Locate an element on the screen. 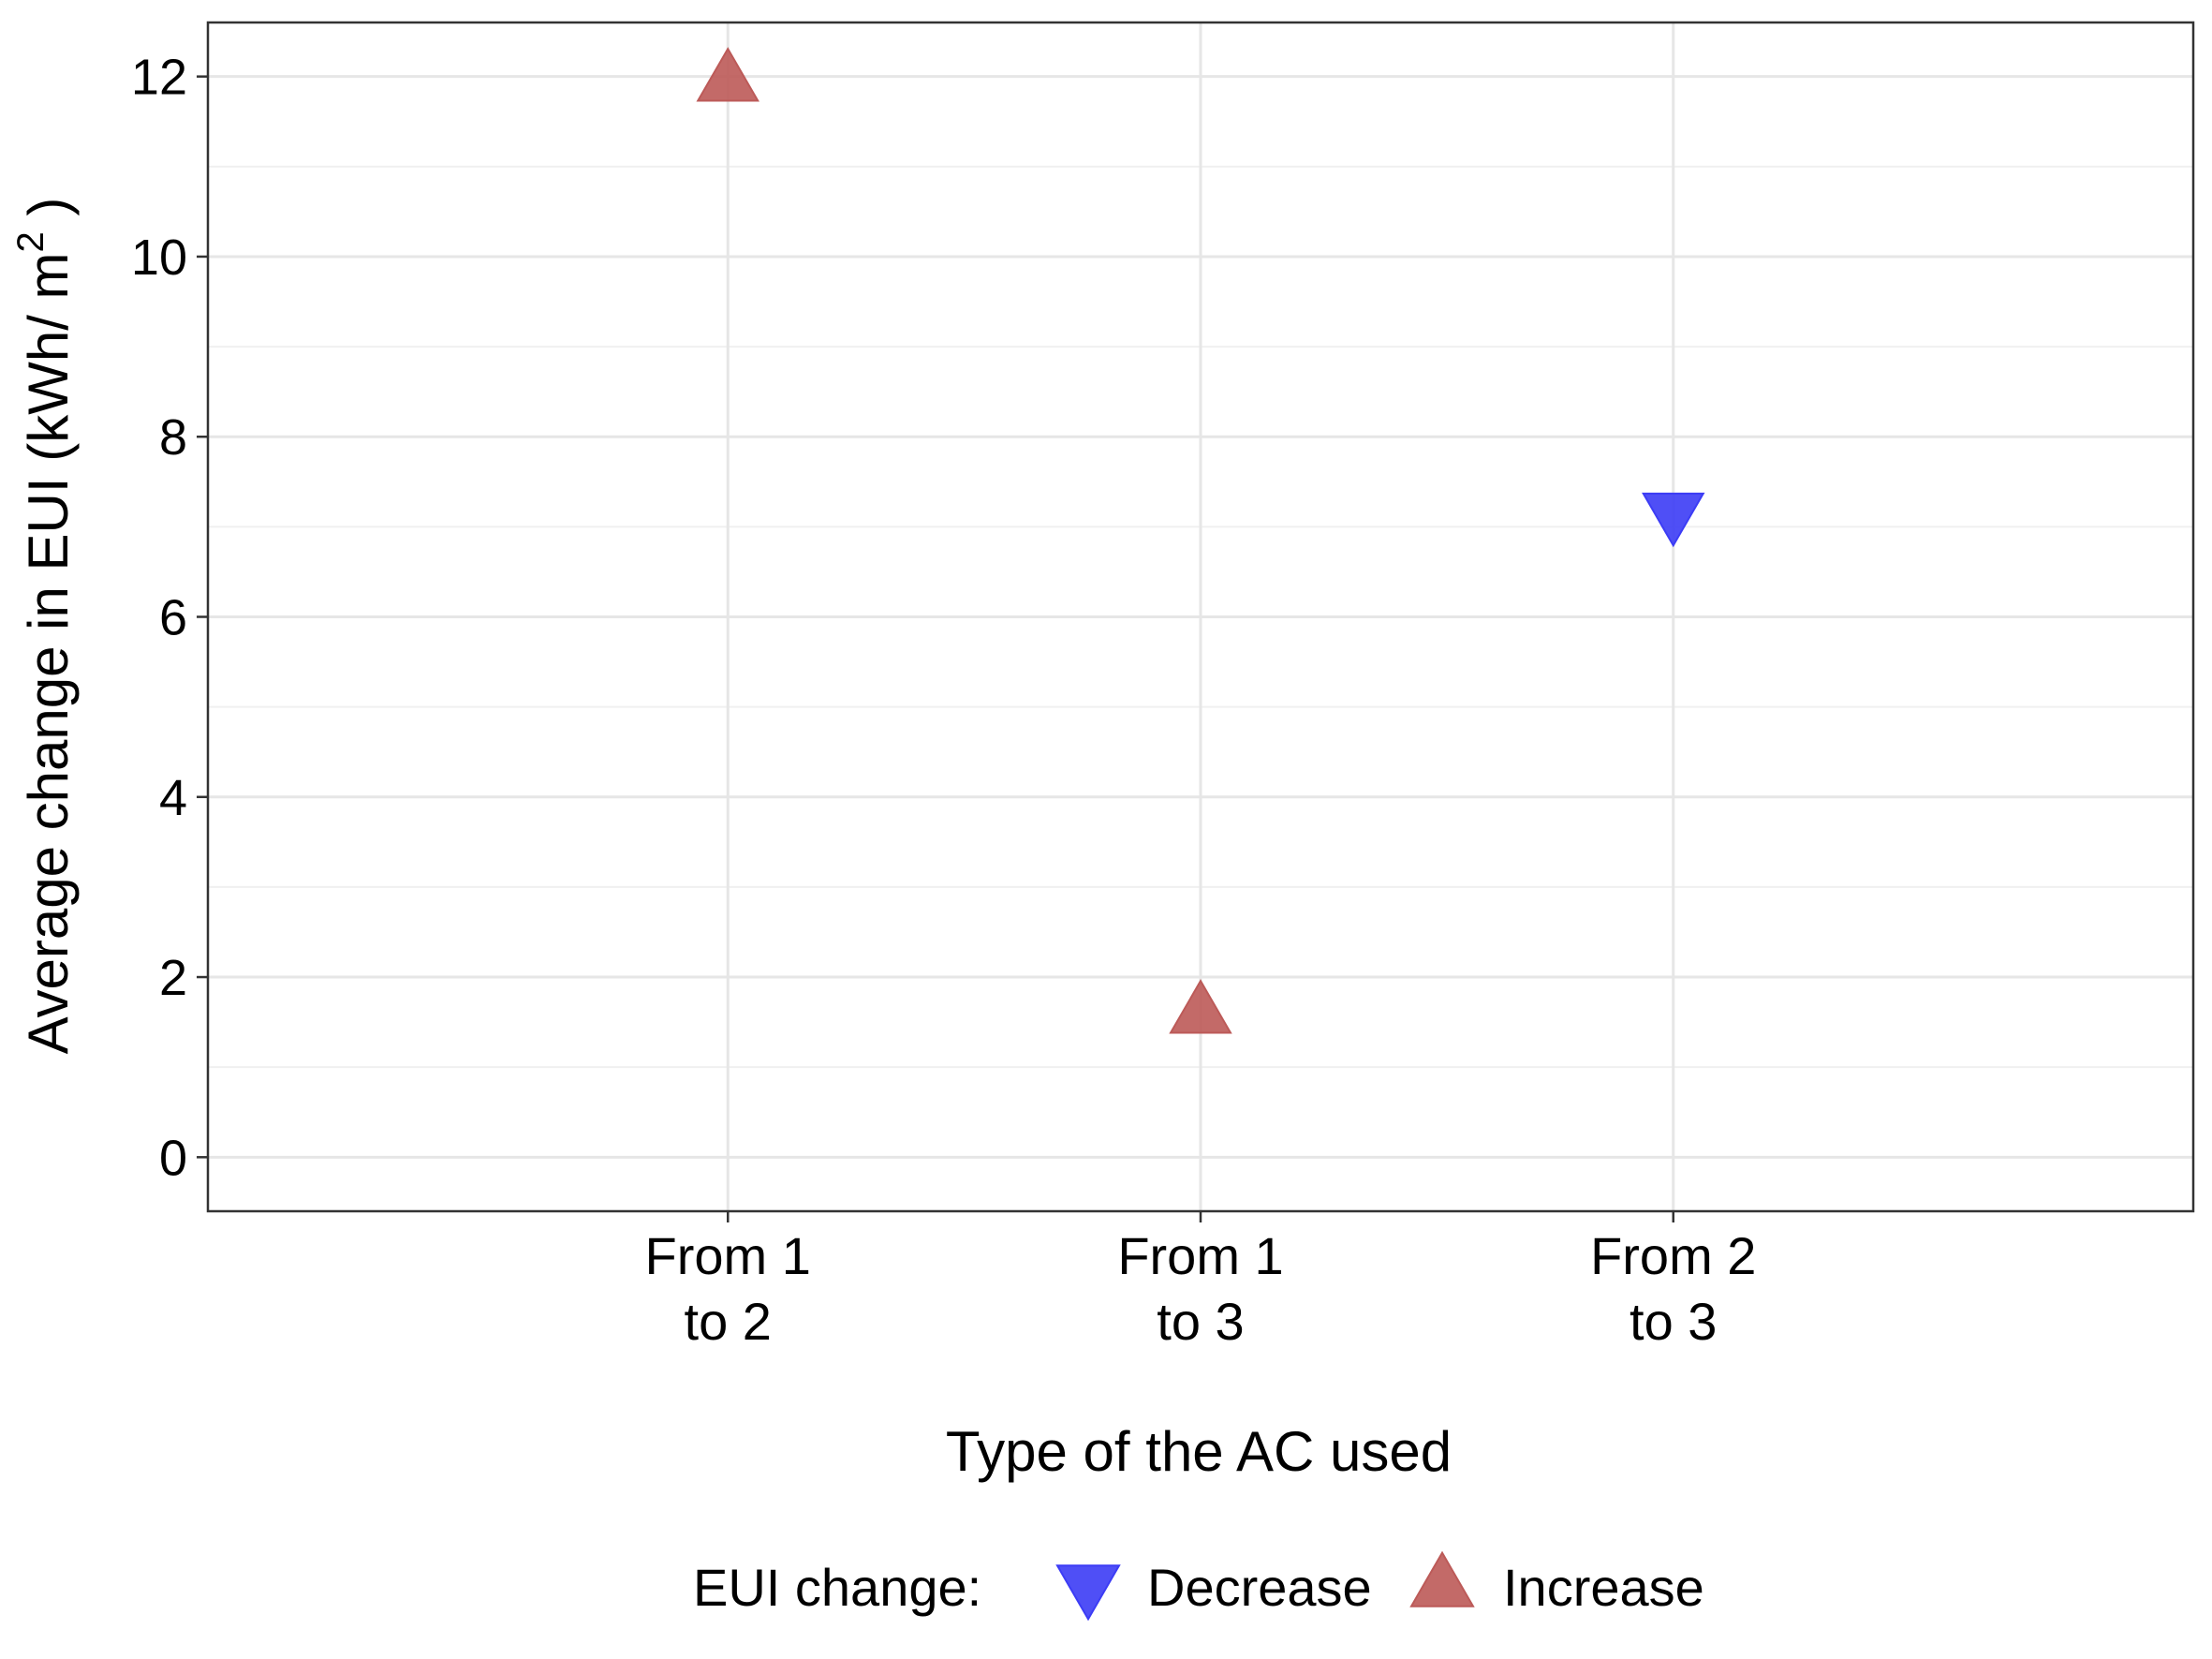  decrease-point is located at coordinates (1674, 520).